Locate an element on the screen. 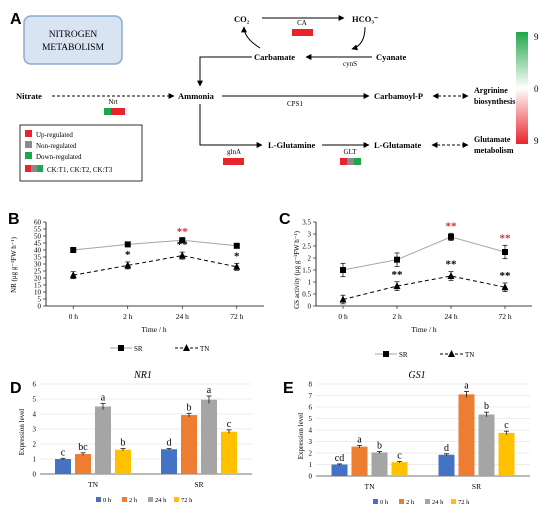  node-arginine-line1: Argrinine is located at coordinates (491, 90).